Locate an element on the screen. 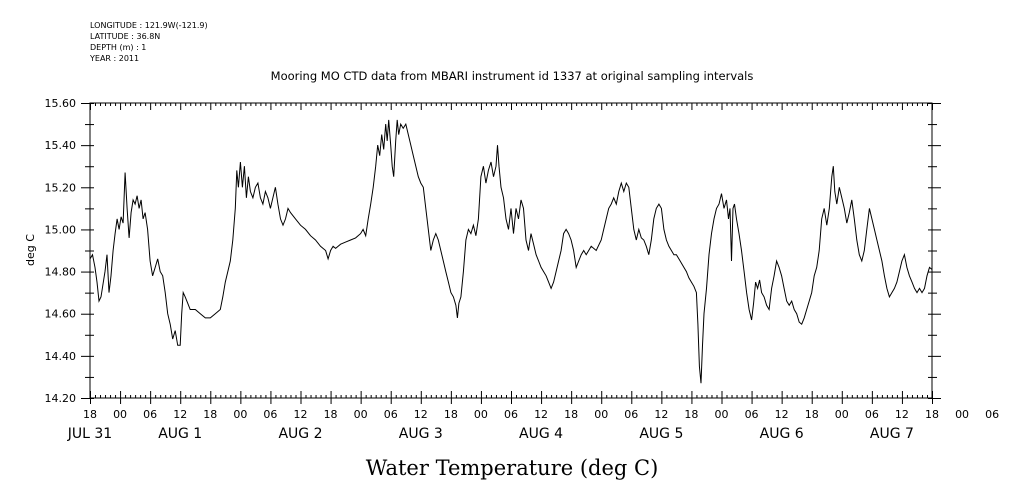 This screenshot has width=1009, height=504. day-label: AUG 1 is located at coordinates (180, 434).